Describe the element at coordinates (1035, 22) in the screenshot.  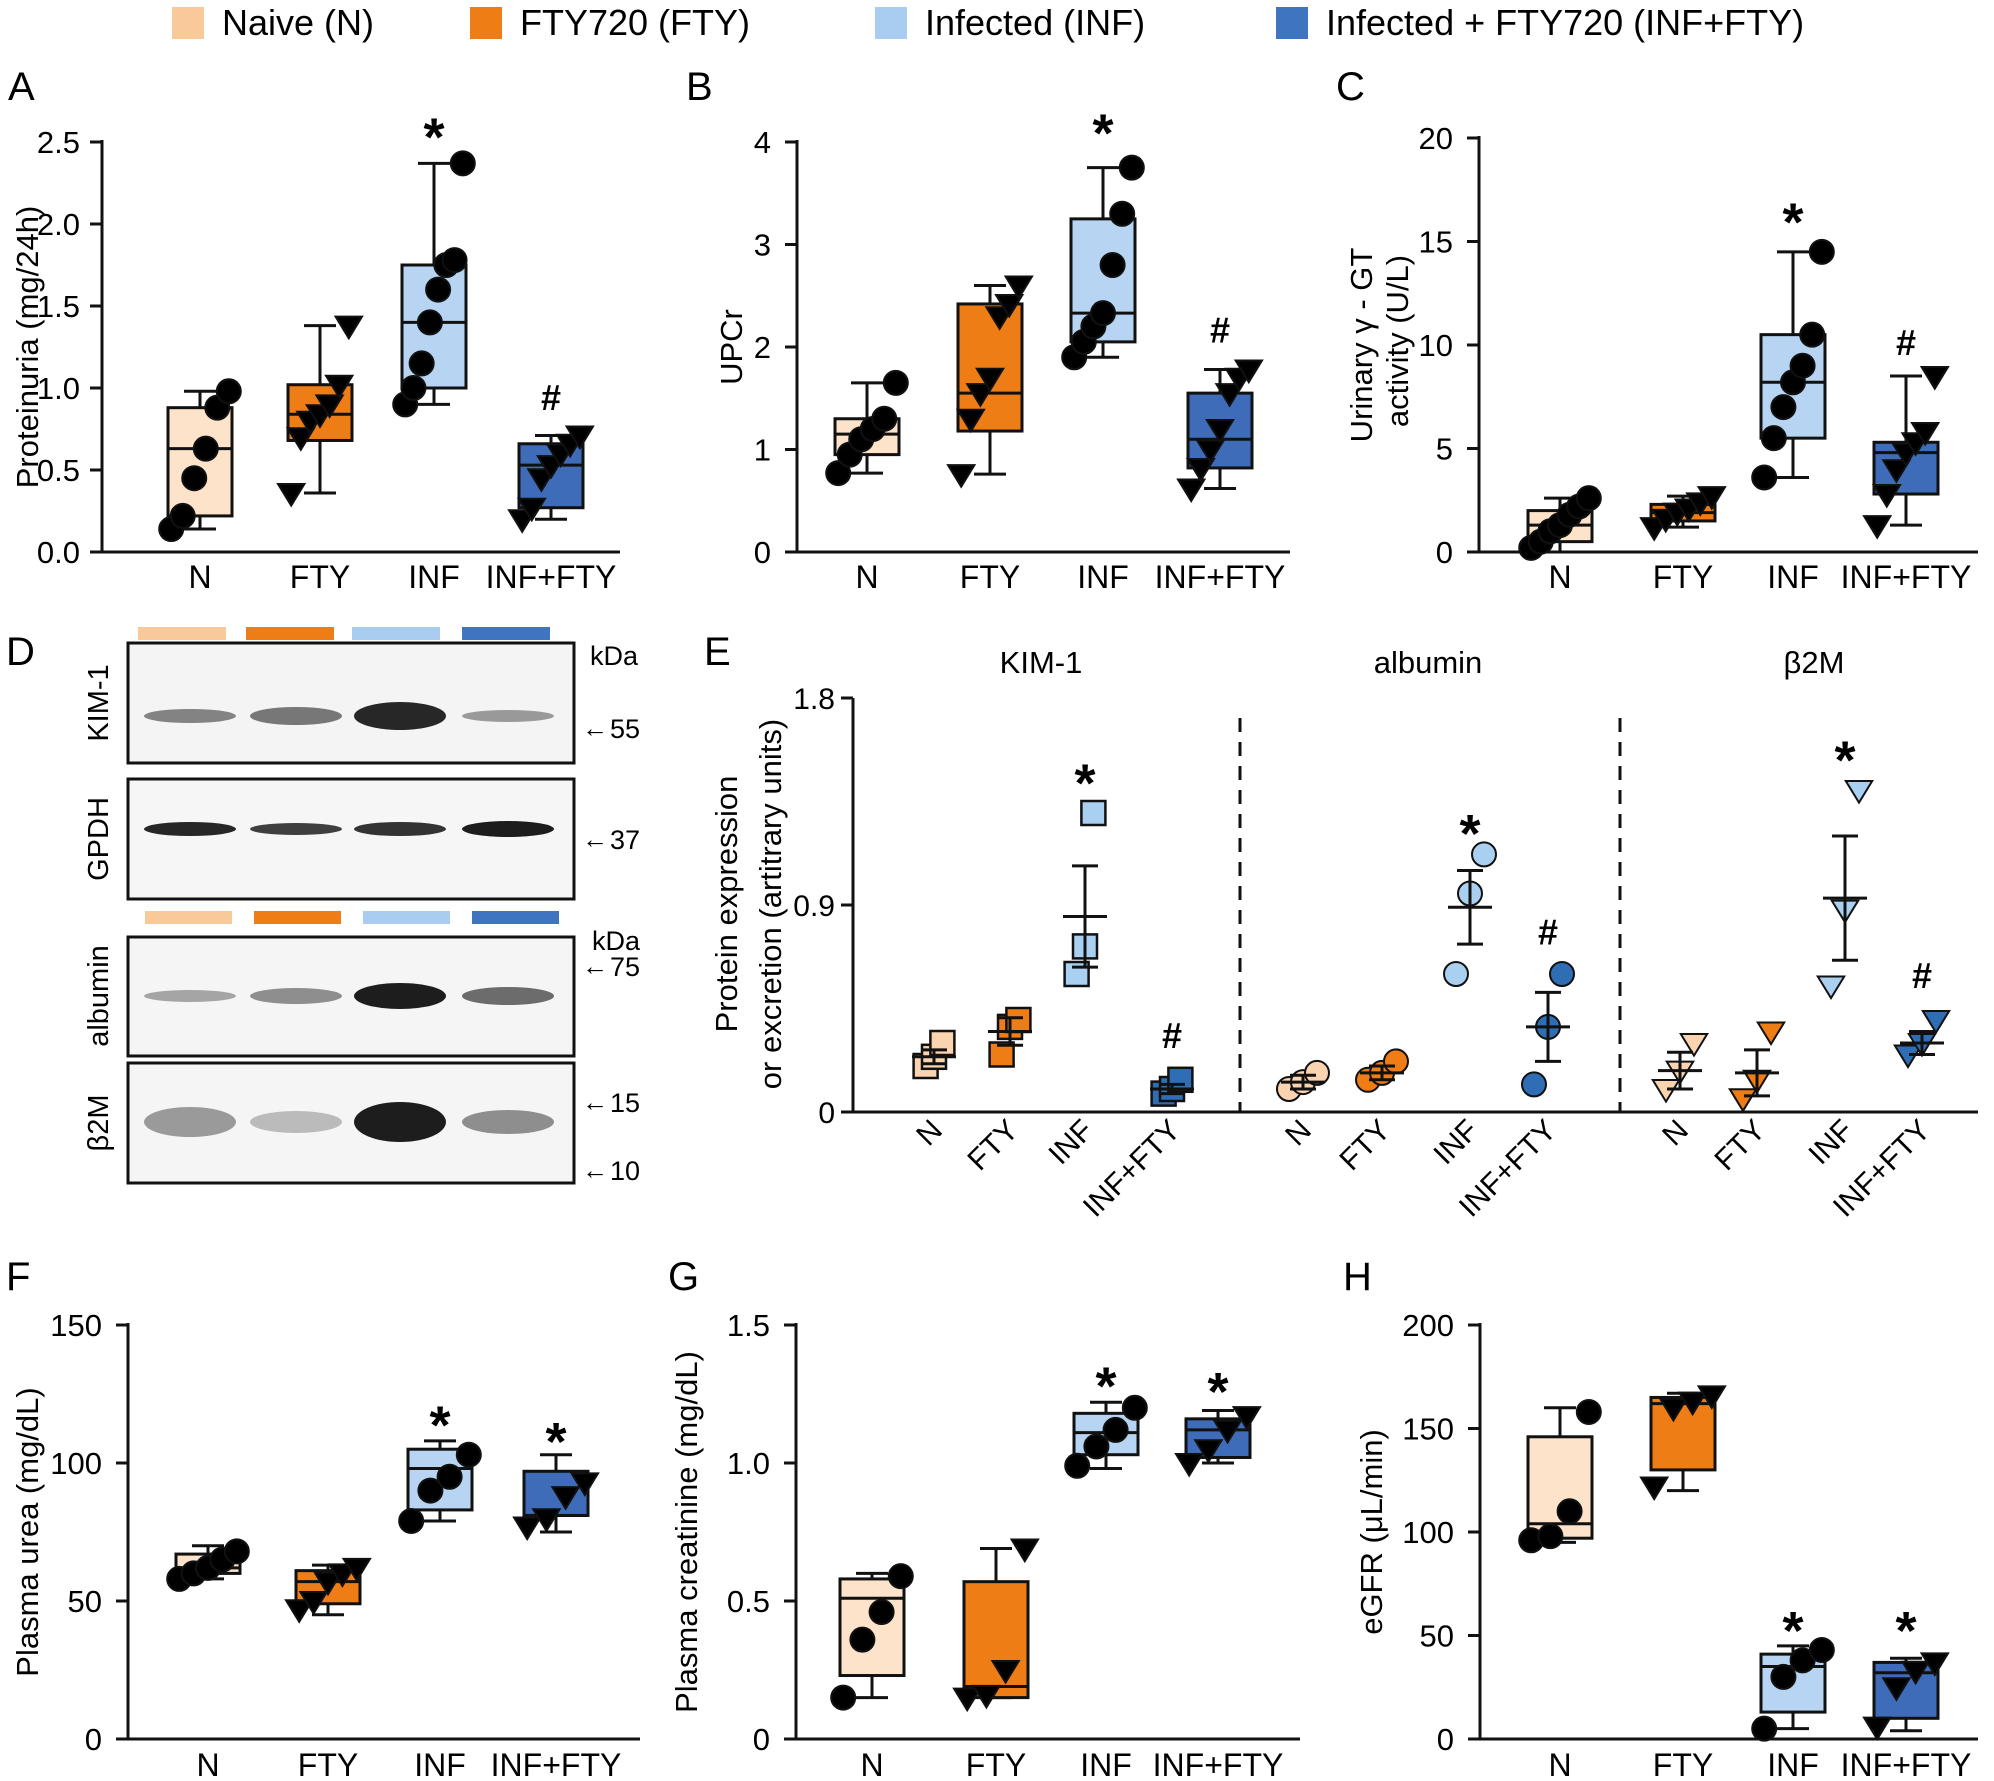
I see `legend-label: Infected (INF)` at that location.